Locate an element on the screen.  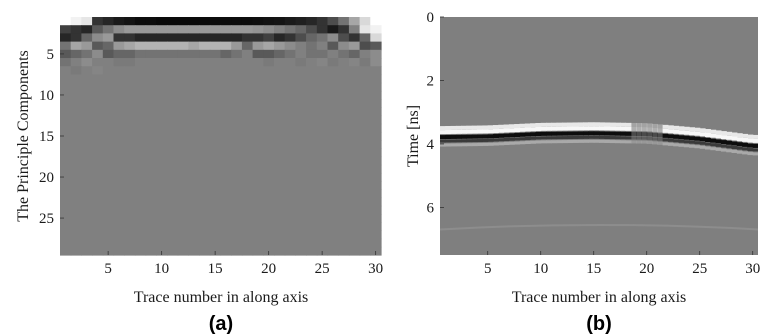
x-tick-label: 25 is located at coordinates (699, 269).